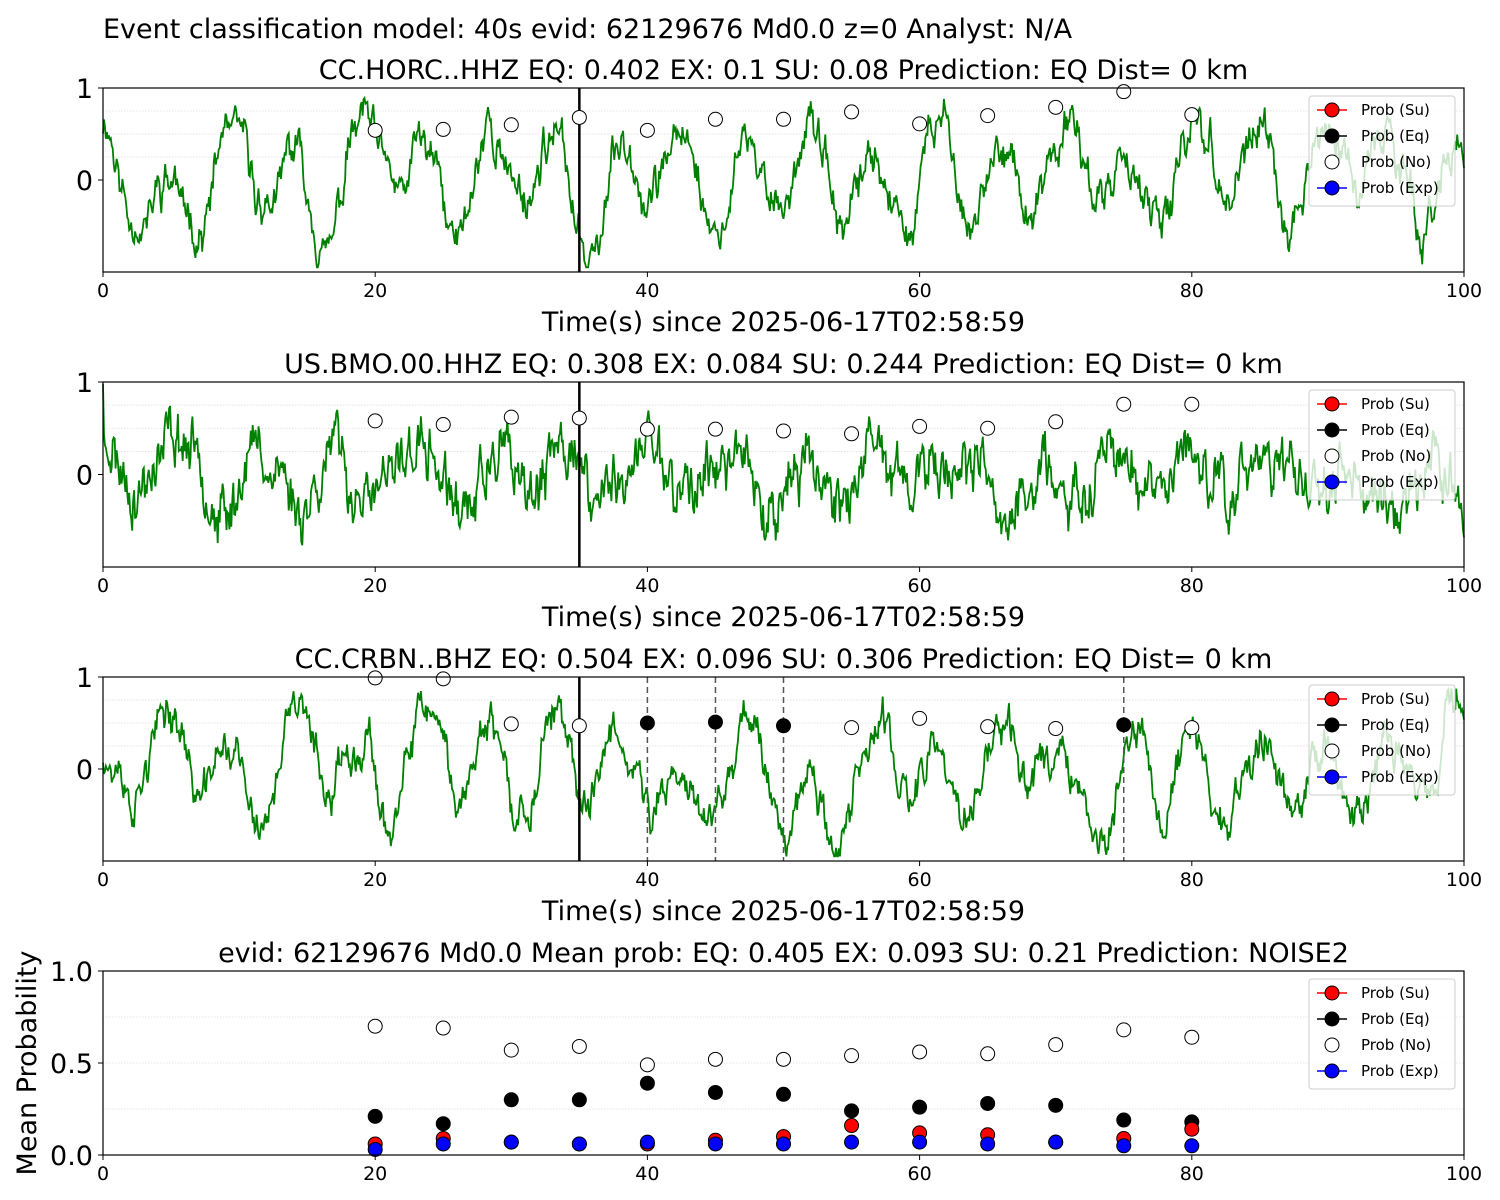 Image resolution: width=1500 pixels, height=1200 pixels. Describe the element at coordinates (71, 972) in the screenshot. I see `y-tick-label: 1.0` at that location.